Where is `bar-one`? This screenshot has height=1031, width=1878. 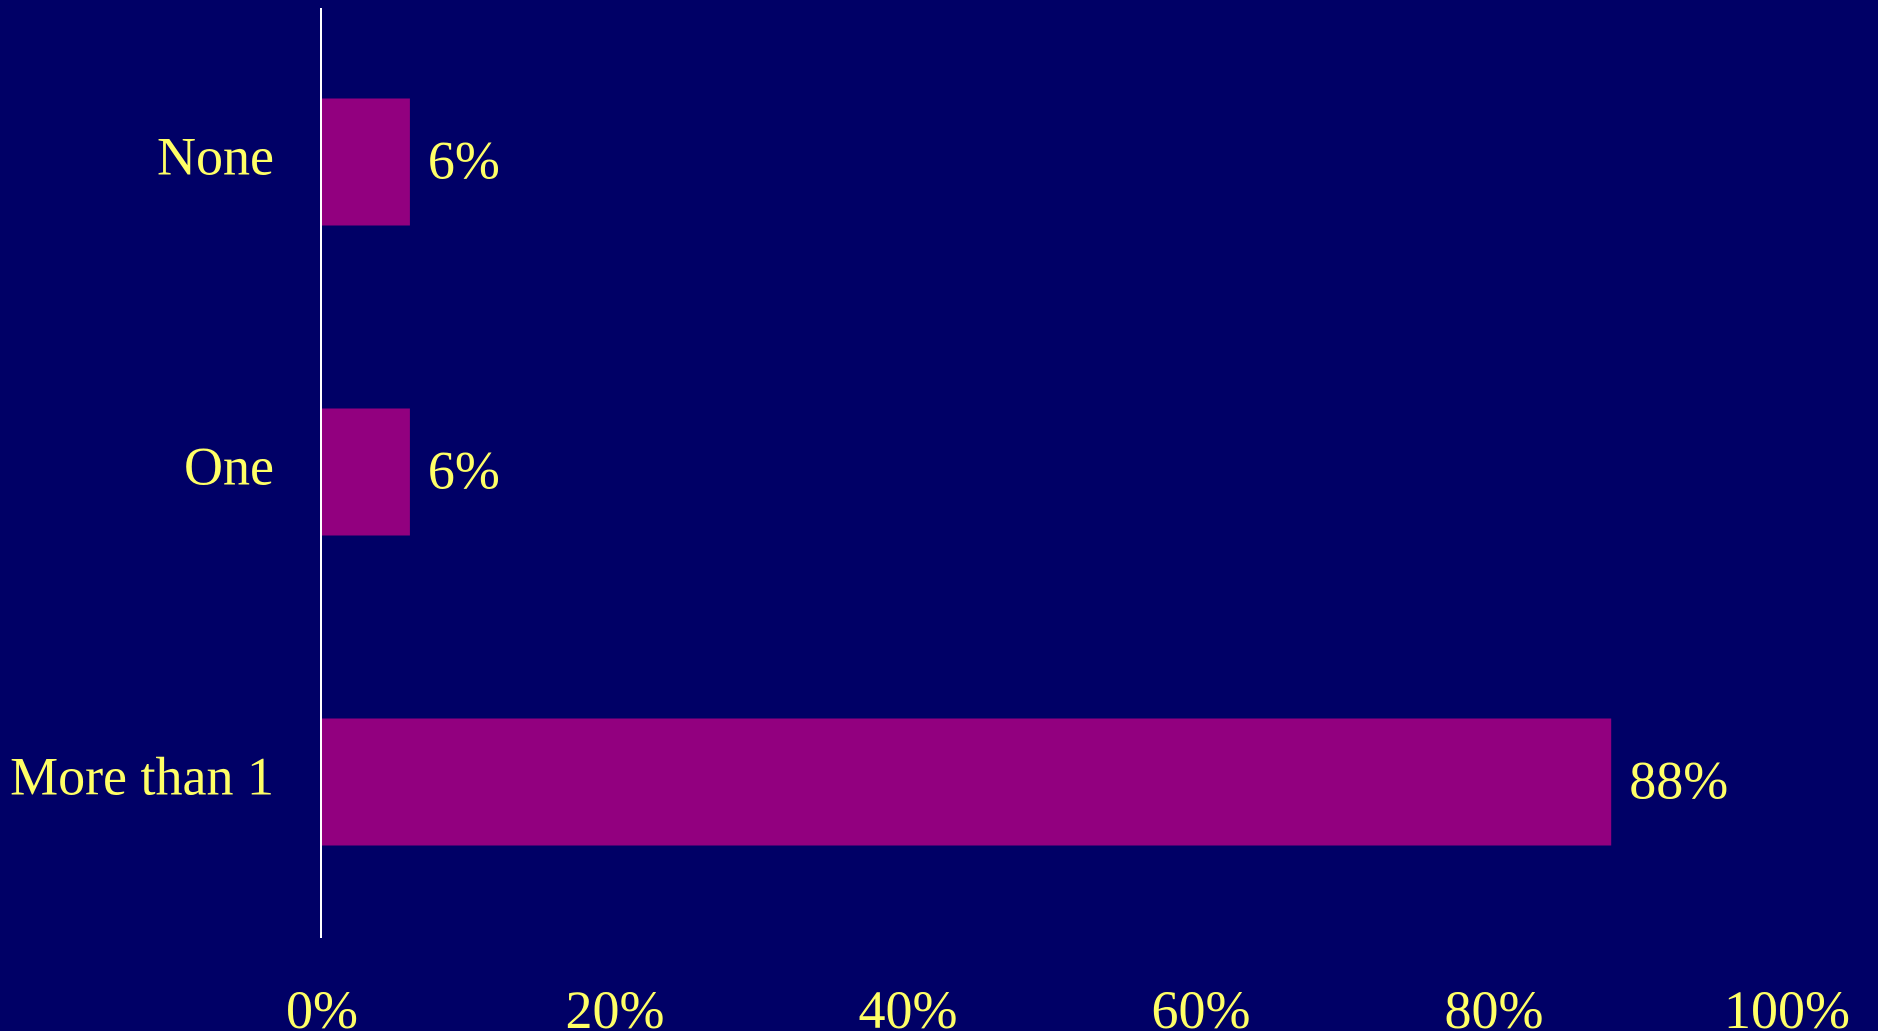
bar-one is located at coordinates (366, 472).